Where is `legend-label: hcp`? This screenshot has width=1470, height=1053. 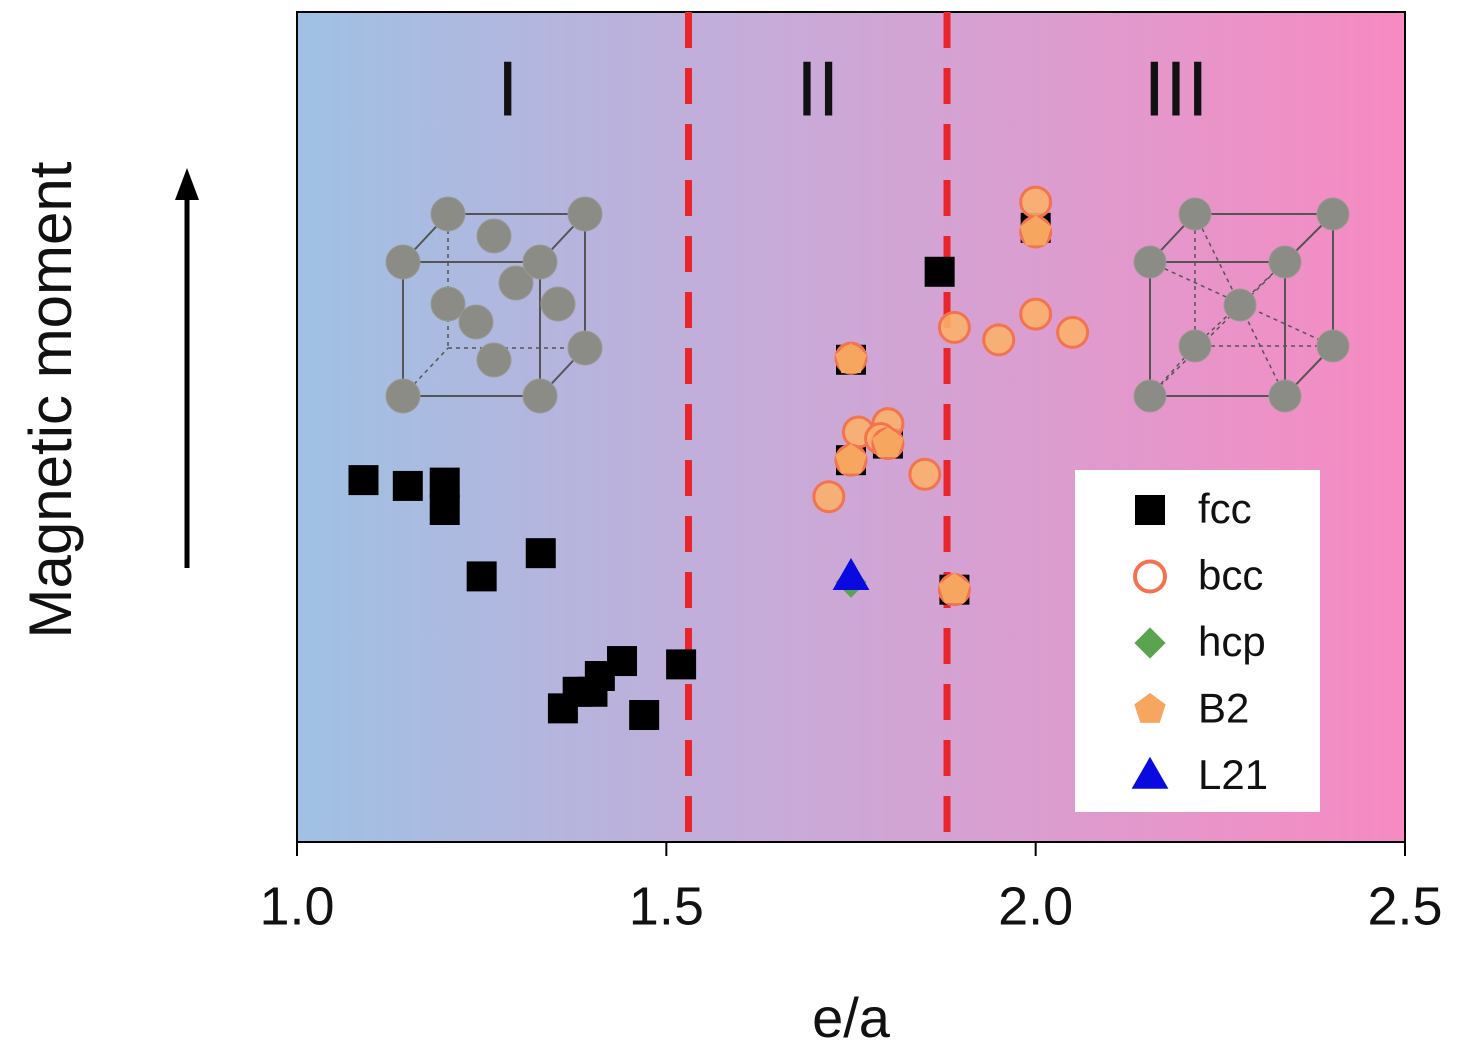
legend-label: hcp is located at coordinates (1232, 641).